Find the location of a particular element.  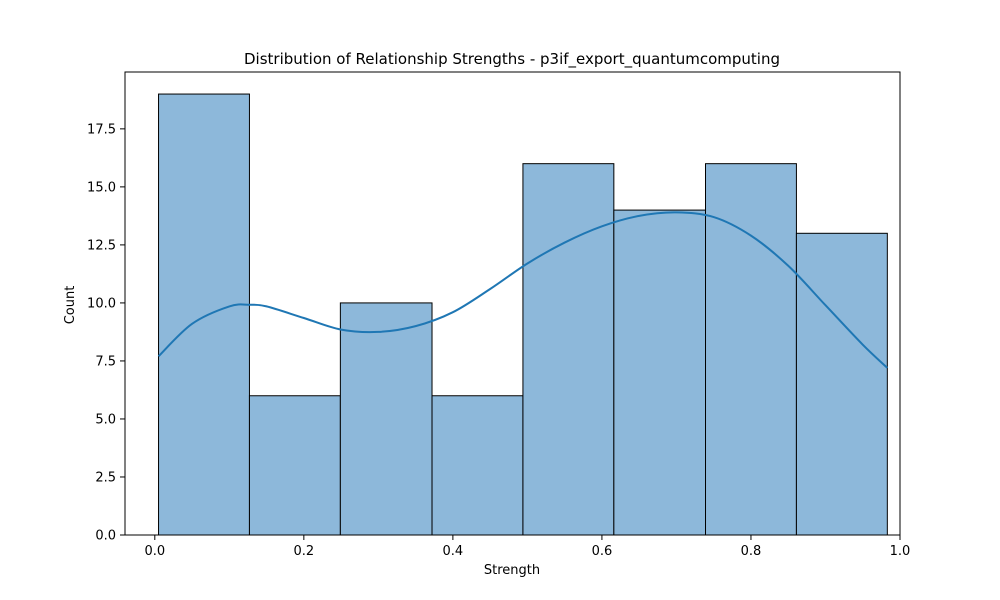

y-tick-label: 2.5 is located at coordinates (105, 477).